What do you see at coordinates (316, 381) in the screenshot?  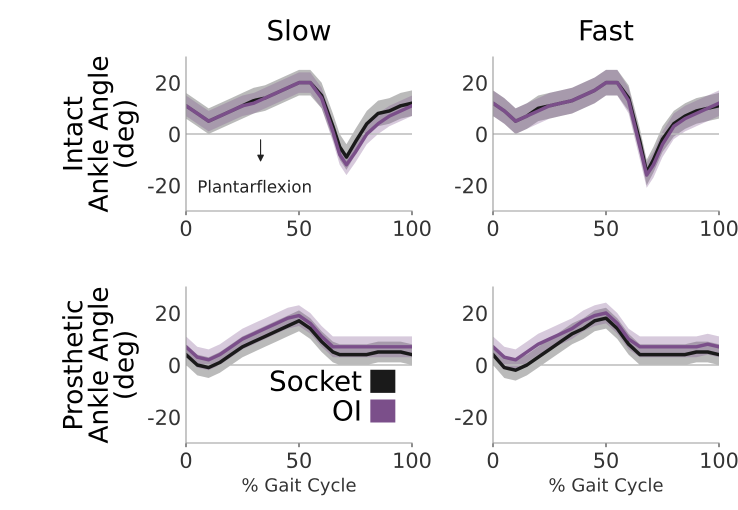 I see `legend-label: Socket` at bounding box center [316, 381].